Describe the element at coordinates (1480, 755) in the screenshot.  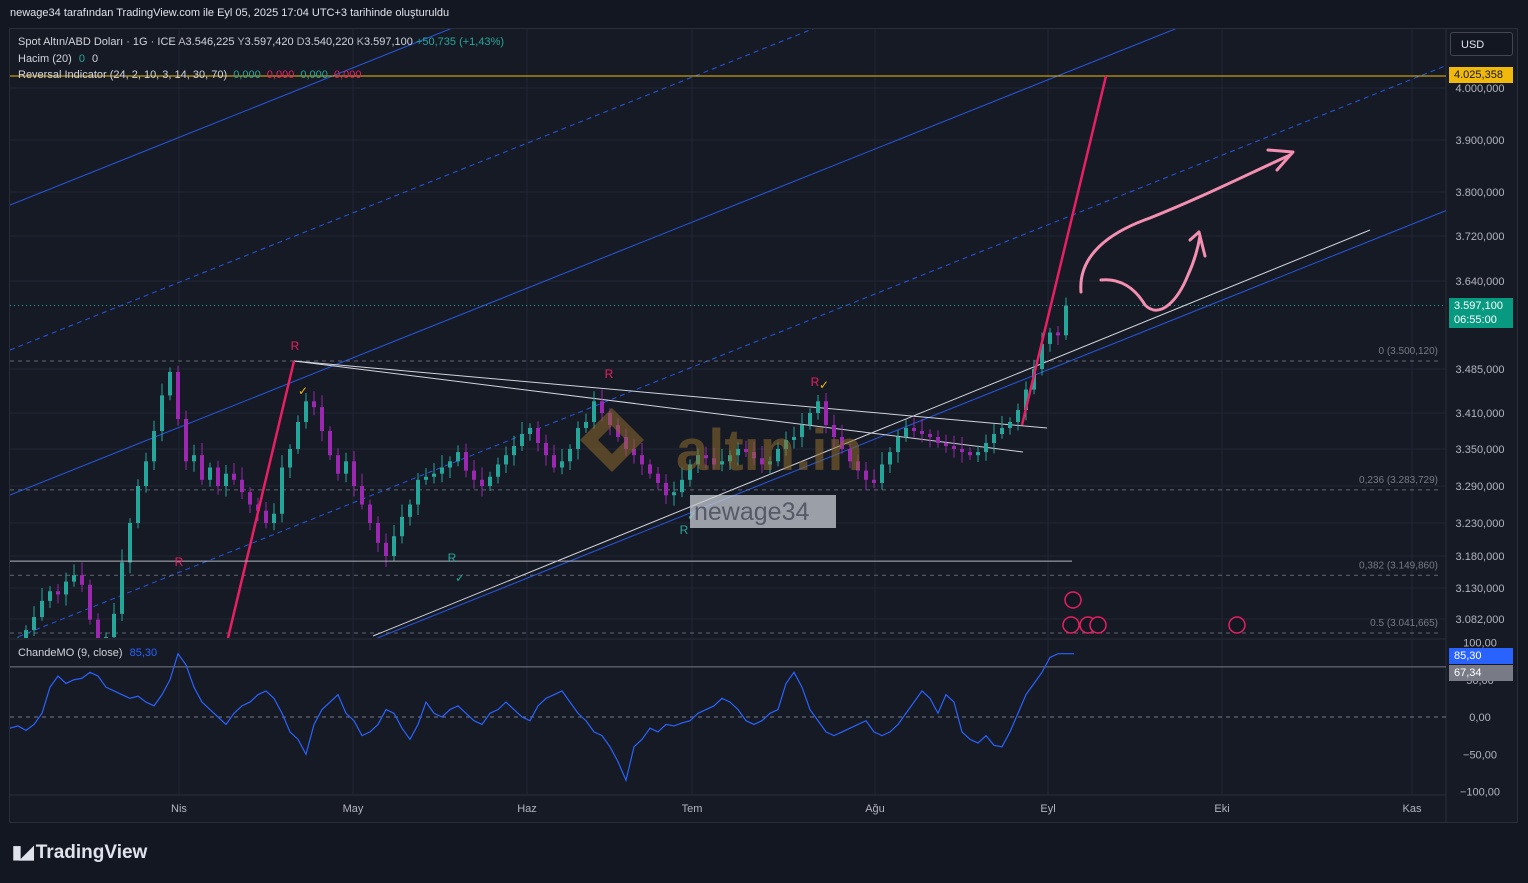
I see `osc-tick-label-3: −50,00` at that location.